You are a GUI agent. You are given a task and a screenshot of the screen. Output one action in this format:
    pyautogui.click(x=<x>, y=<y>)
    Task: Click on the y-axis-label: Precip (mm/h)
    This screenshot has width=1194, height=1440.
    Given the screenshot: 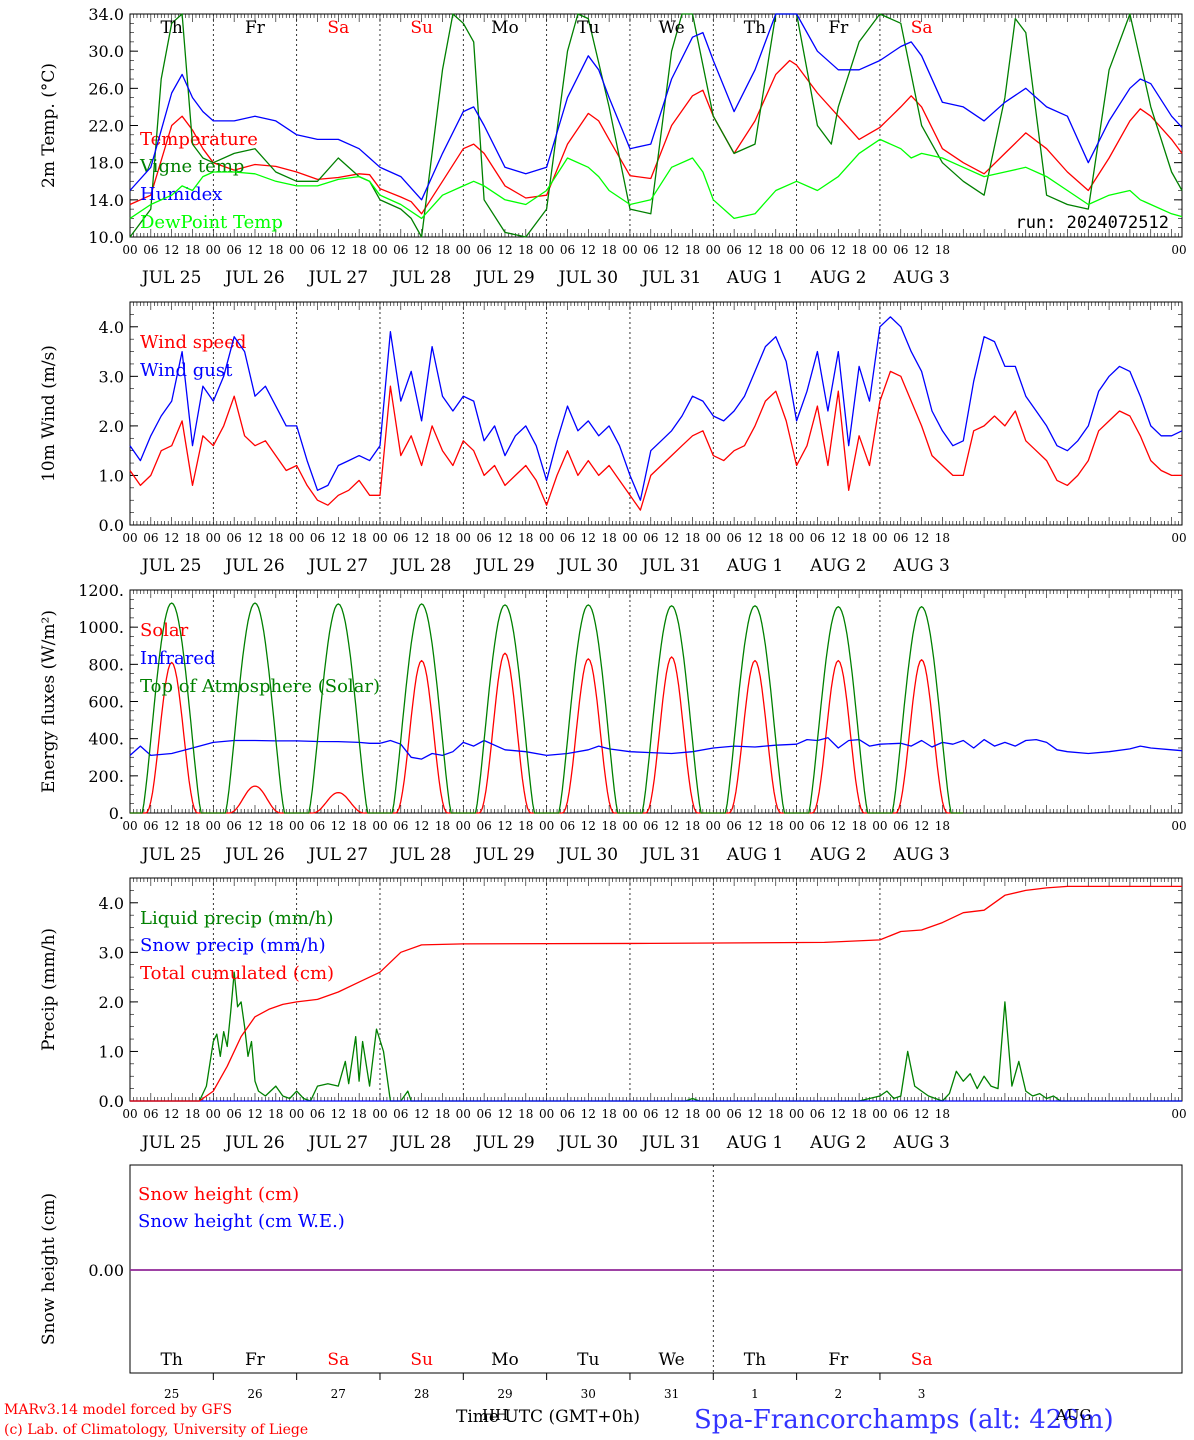 What is the action you would take?
    pyautogui.click(x=49, y=989)
    